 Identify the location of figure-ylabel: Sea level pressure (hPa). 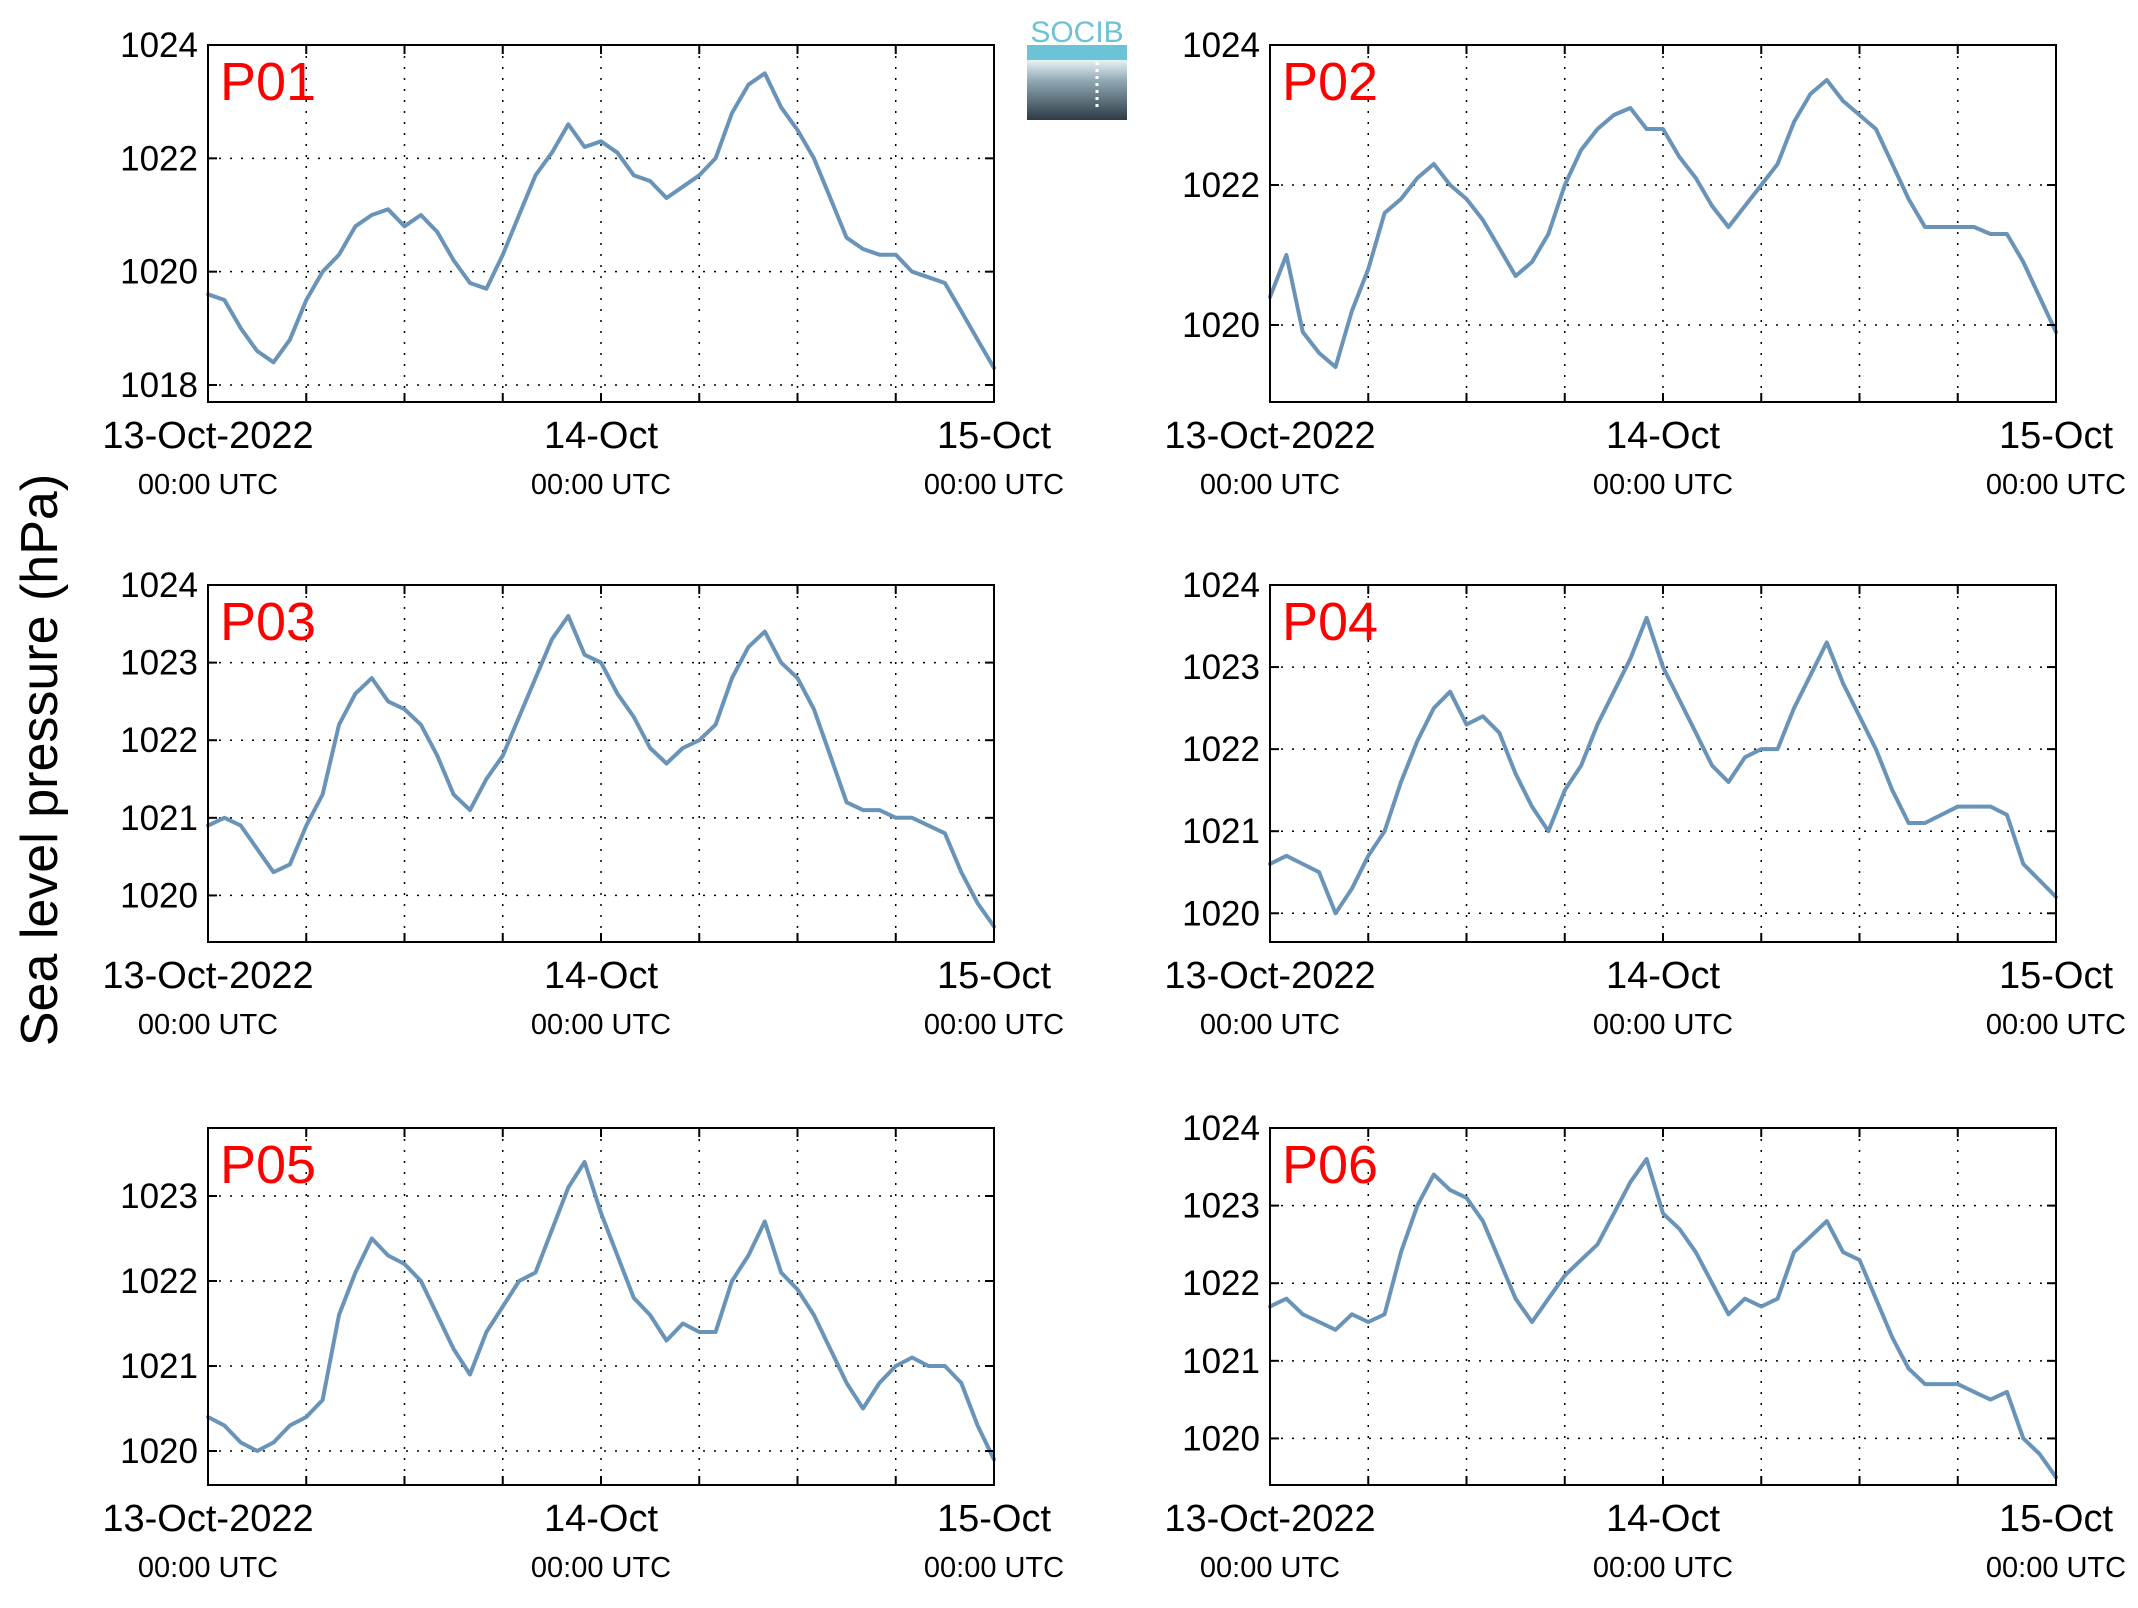
(40, 760).